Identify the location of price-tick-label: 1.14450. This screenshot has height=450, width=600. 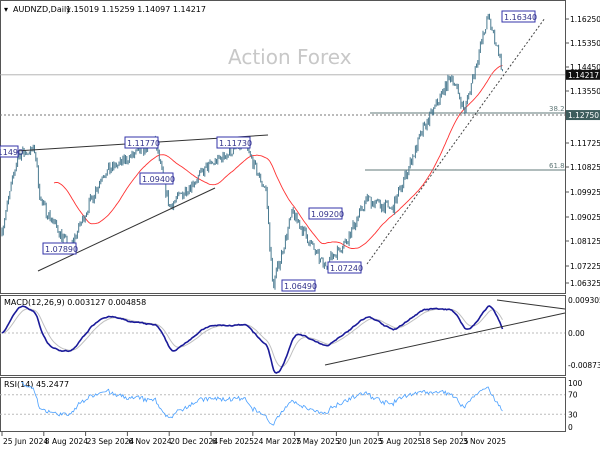
(585, 67).